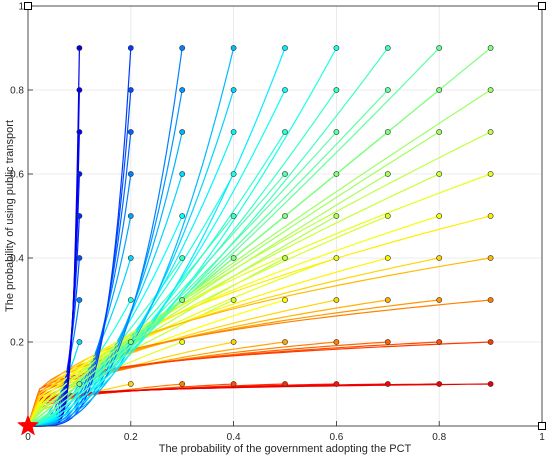 The image size is (550, 457). Describe the element at coordinates (542, 437) in the screenshot. I see `x-tick-label: 1` at that location.